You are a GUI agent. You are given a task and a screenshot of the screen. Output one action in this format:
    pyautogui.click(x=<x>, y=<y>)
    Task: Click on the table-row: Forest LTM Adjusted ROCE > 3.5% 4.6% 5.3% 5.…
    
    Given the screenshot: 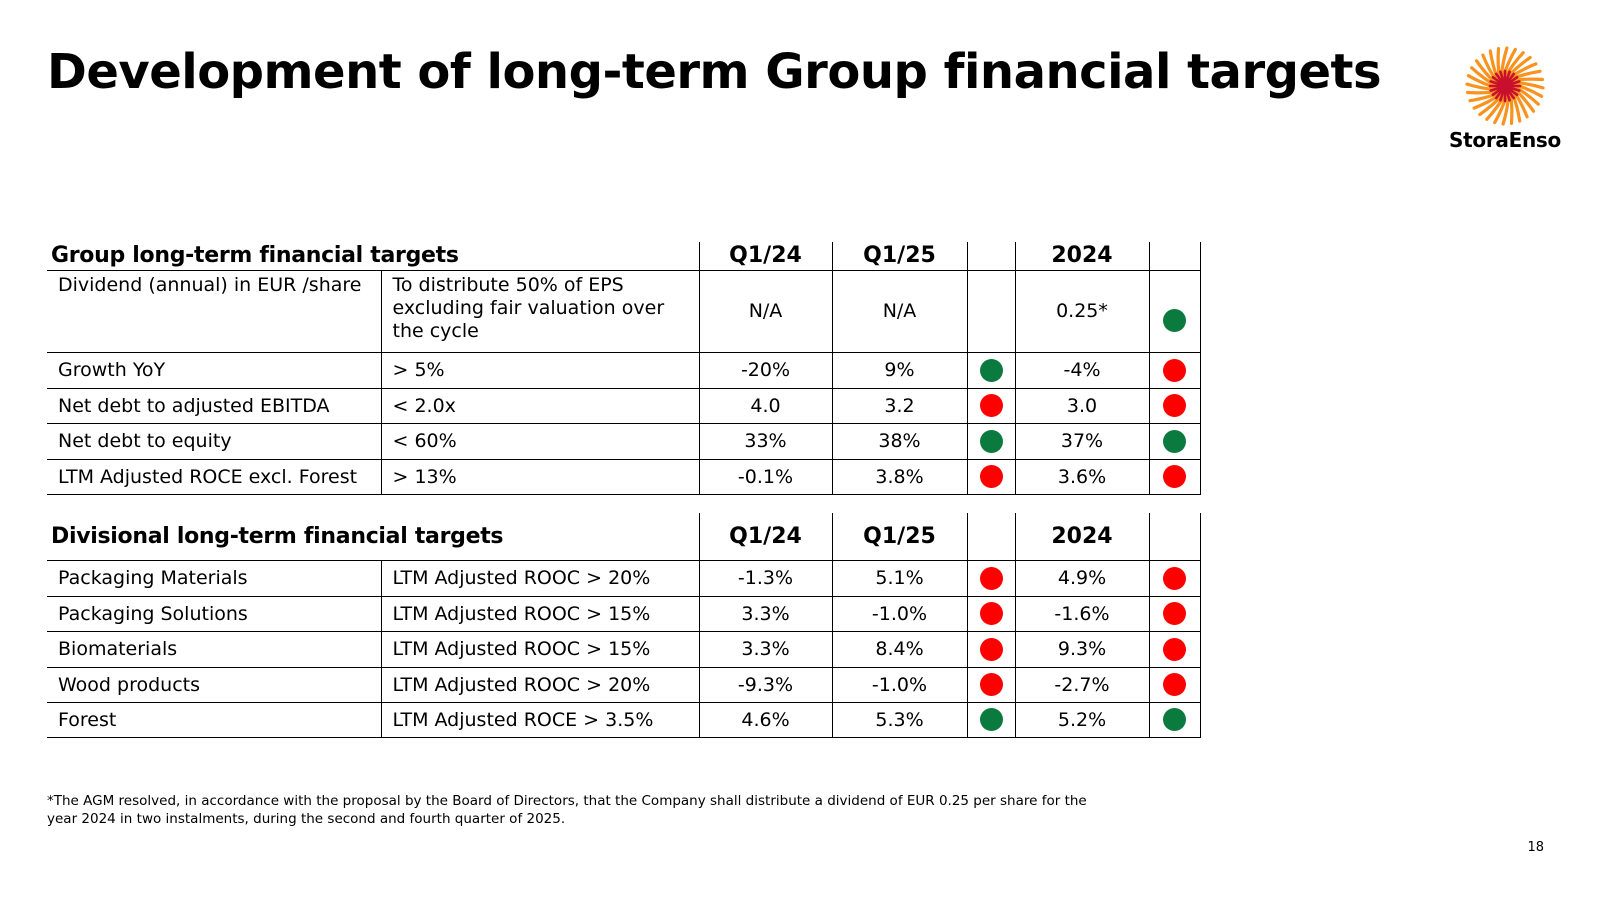 What is the action you would take?
    pyautogui.click(x=624, y=720)
    